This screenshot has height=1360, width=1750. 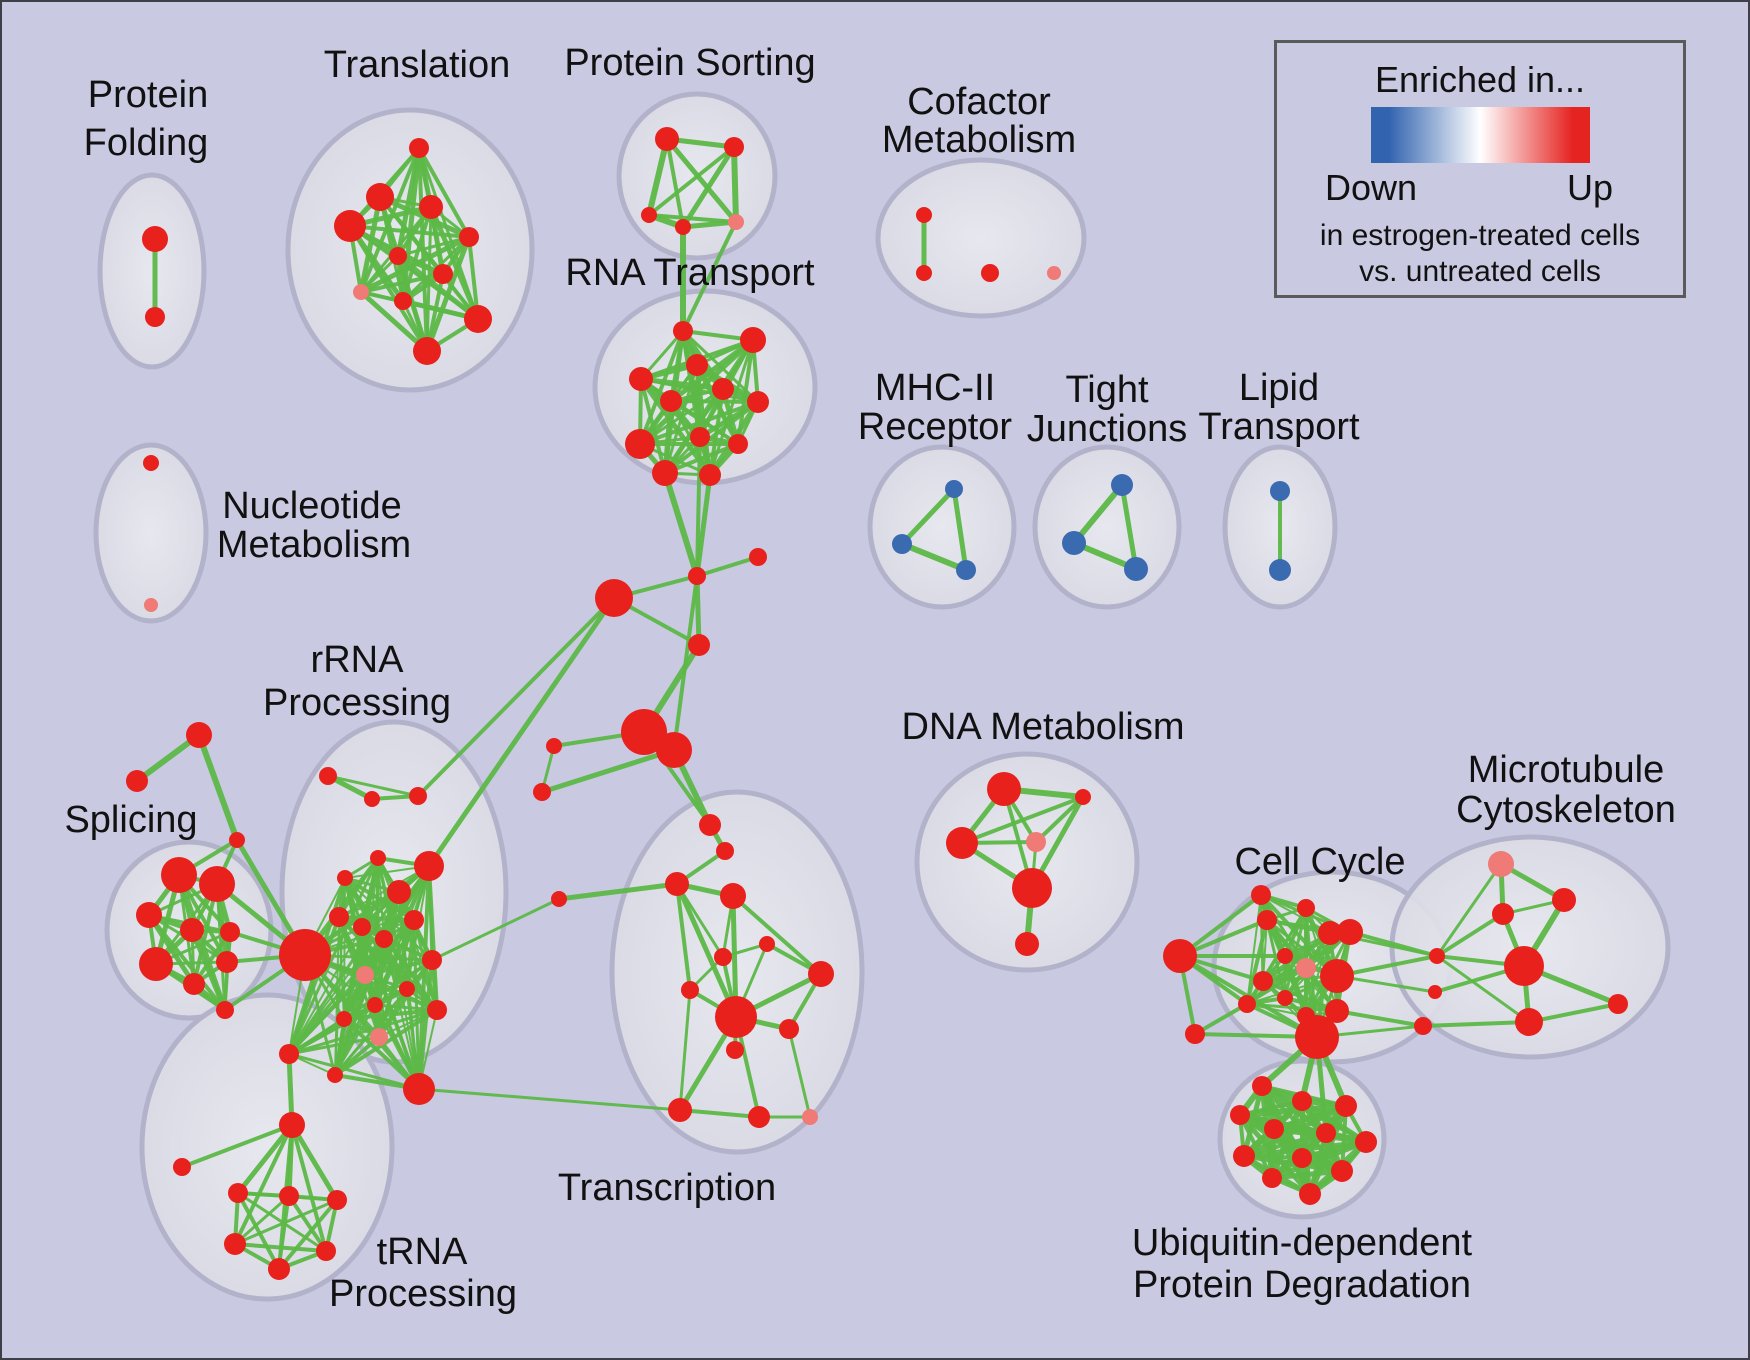 What do you see at coordinates (924, 273) in the screenshot?
I see `node-cf1` at bounding box center [924, 273].